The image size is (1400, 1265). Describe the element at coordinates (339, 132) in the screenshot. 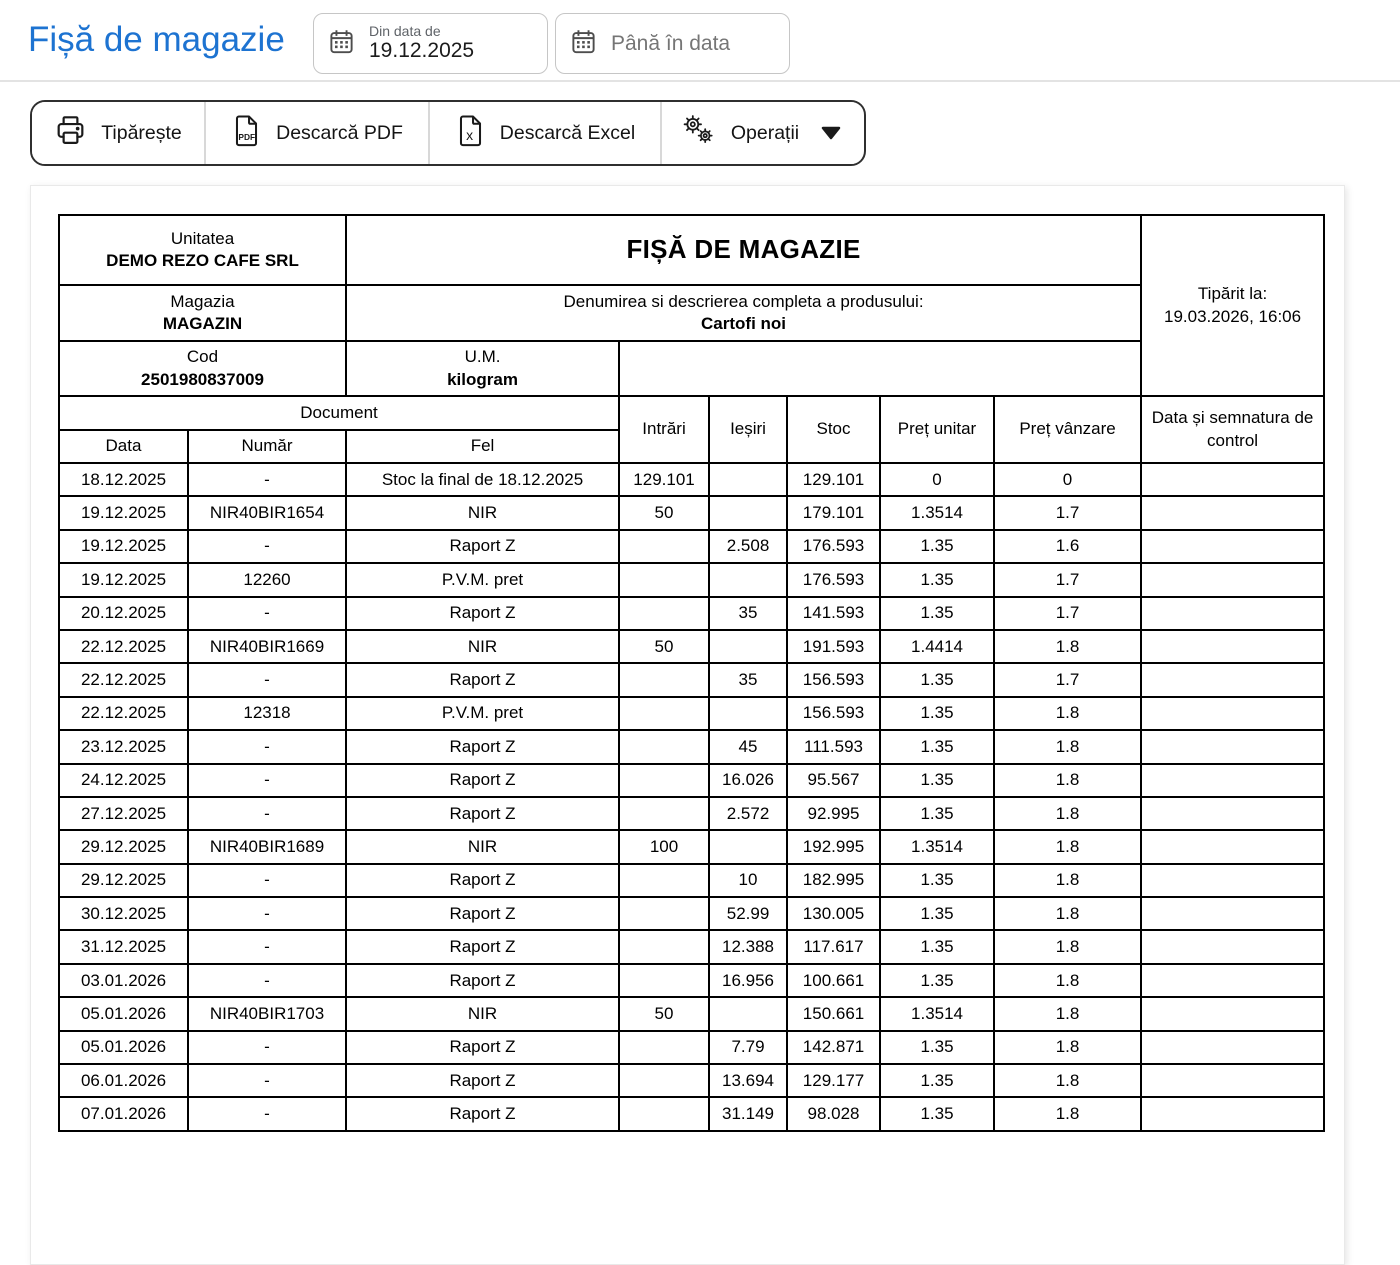

I see `download-pdf-button-label: Descarcă PDF` at that location.